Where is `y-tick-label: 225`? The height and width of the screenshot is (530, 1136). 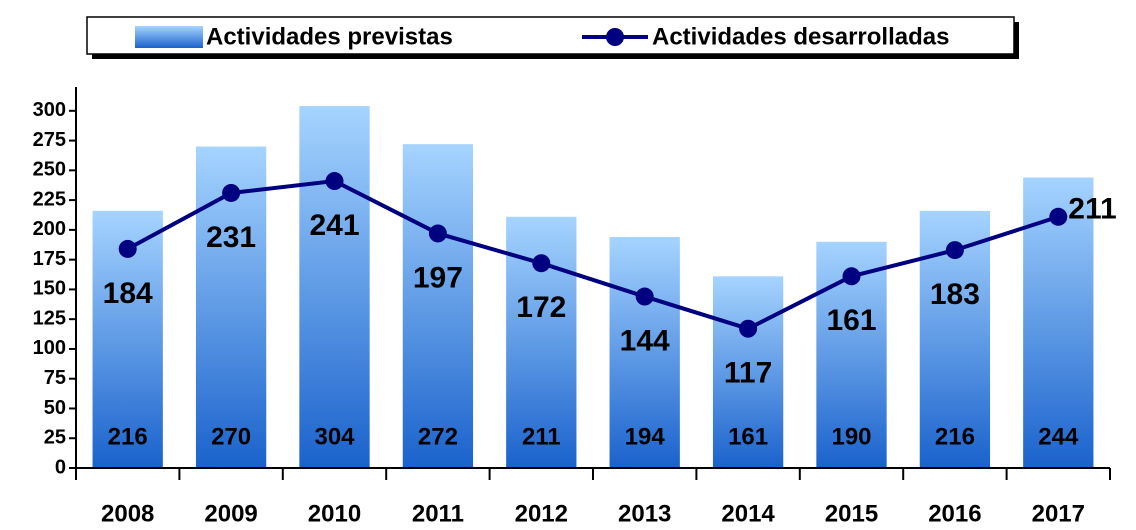 y-tick-label: 225 is located at coordinates (49, 199).